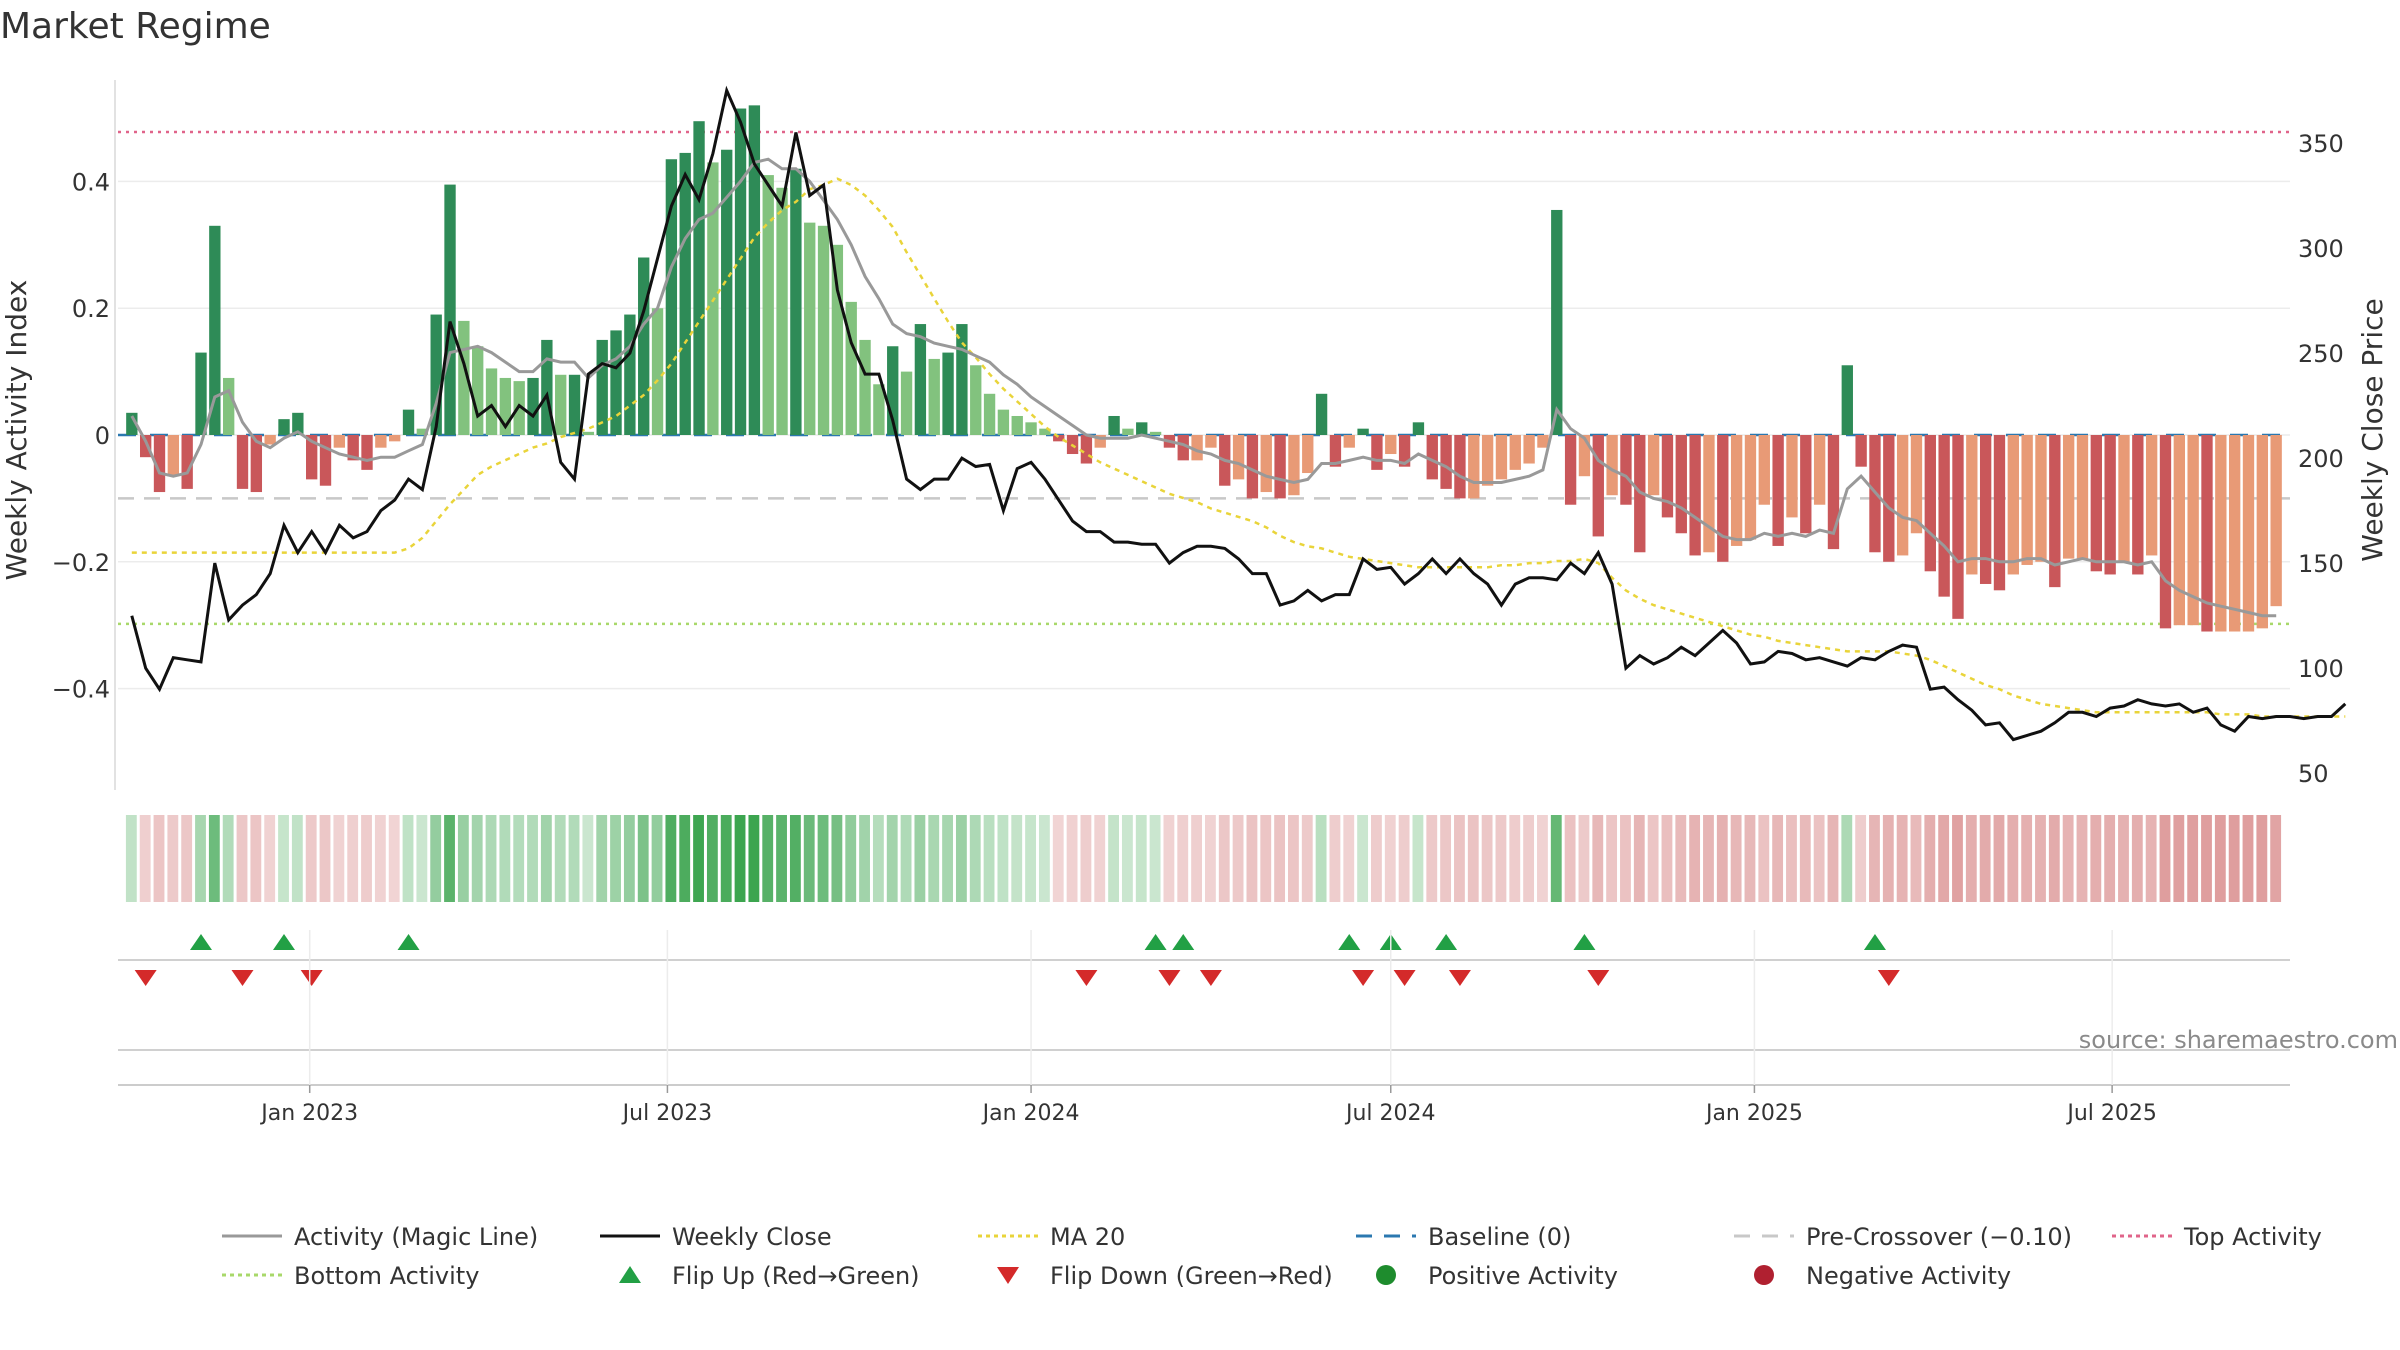  I want to click on legend-swatch, so click(1386, 1275).